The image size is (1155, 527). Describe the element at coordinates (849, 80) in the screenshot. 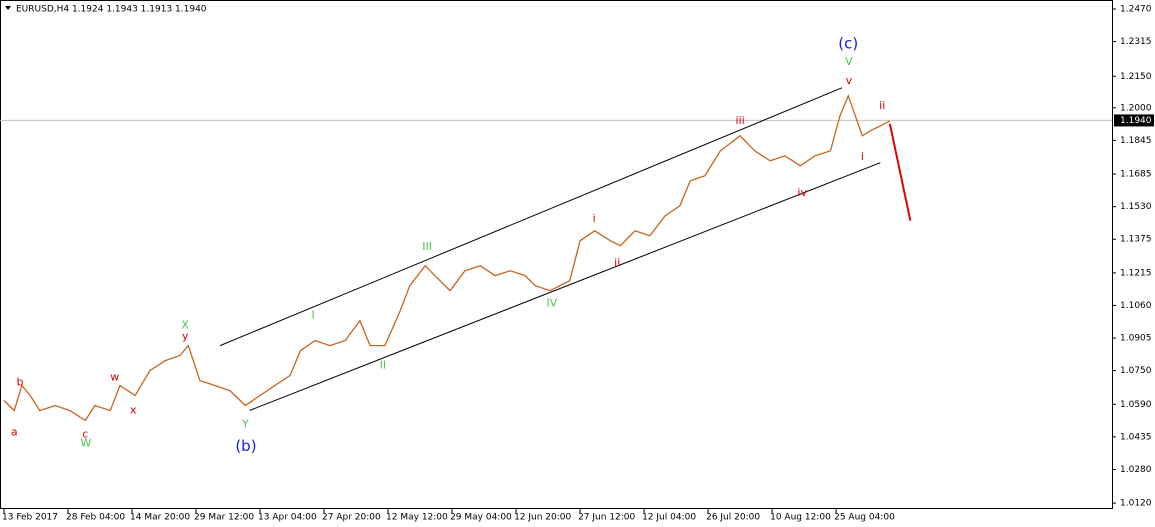

I see `wave-label: v` at that location.